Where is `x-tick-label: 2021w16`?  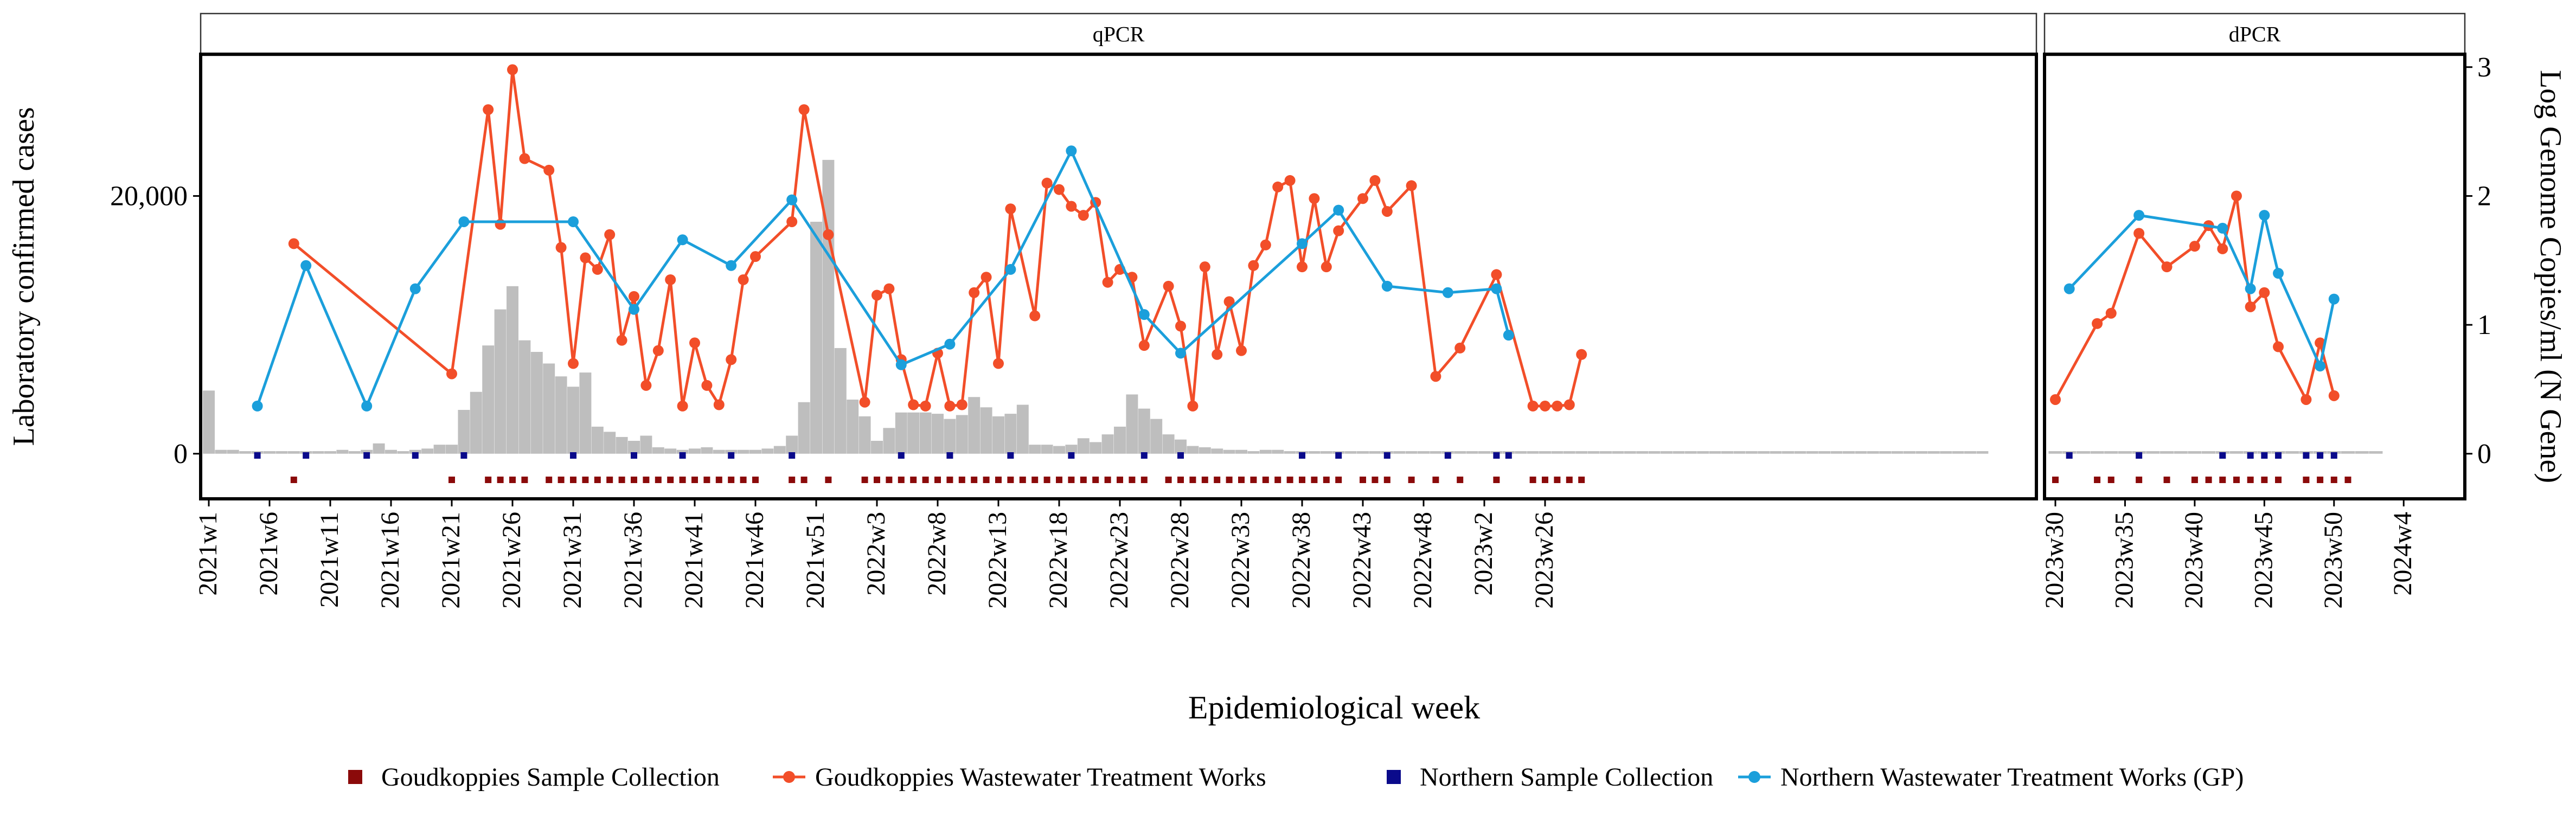
x-tick-label: 2021w16 is located at coordinates (390, 560).